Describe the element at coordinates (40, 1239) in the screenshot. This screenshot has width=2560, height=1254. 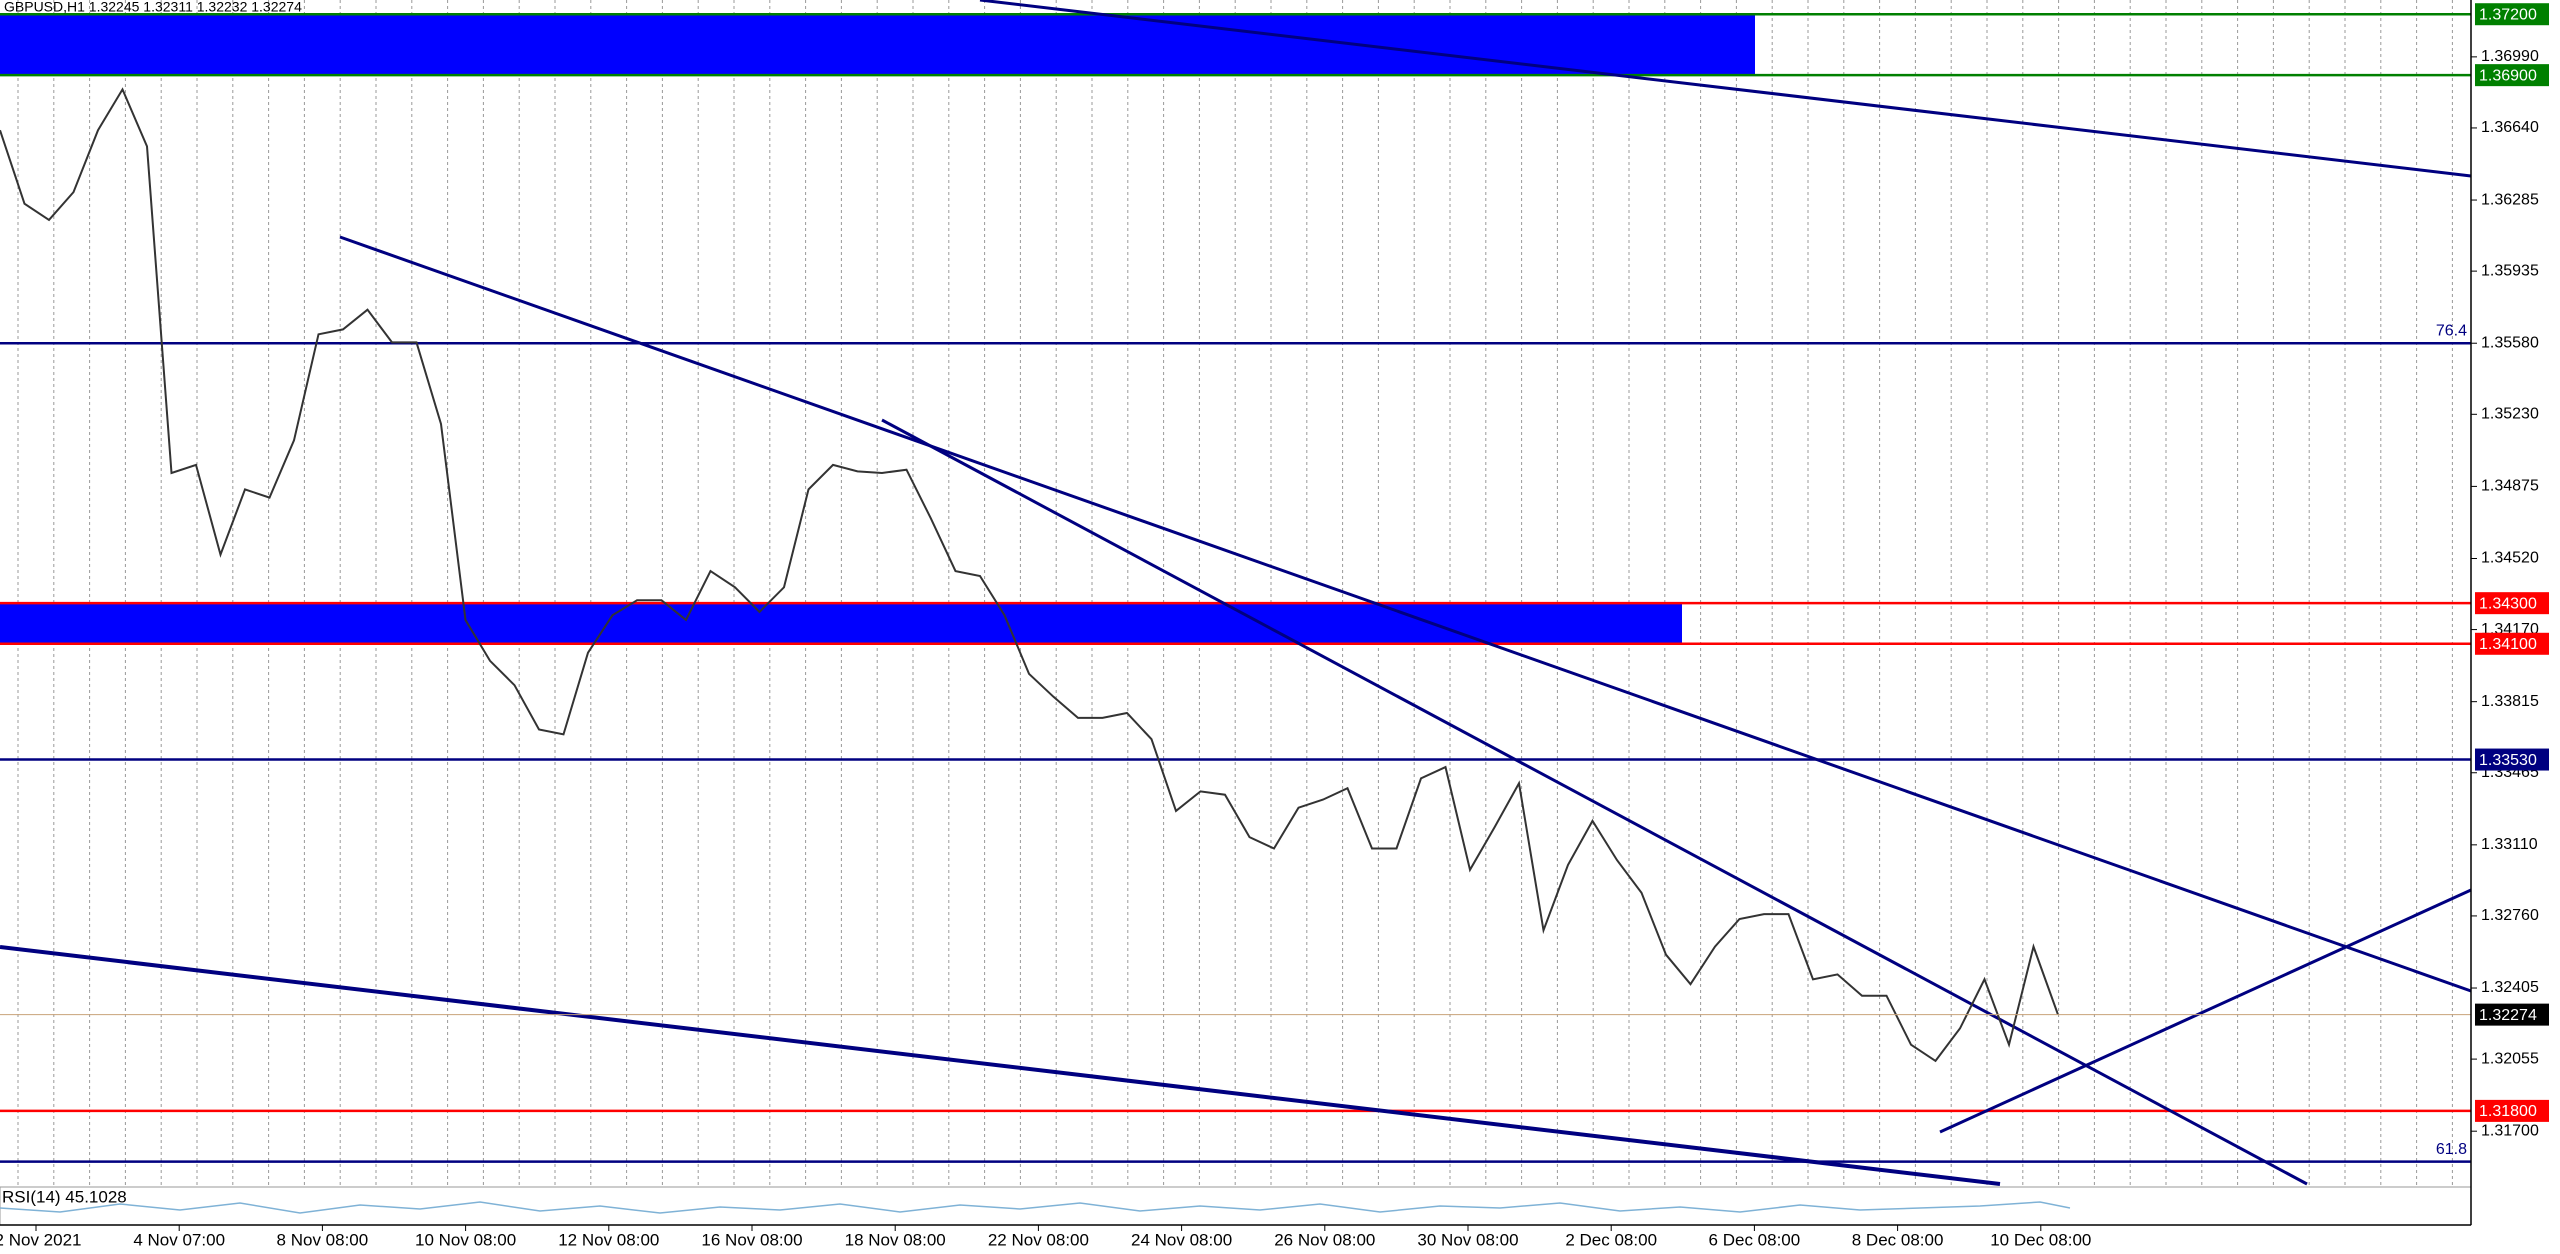
I see `x-tick-label: 2 Nov 2021` at that location.